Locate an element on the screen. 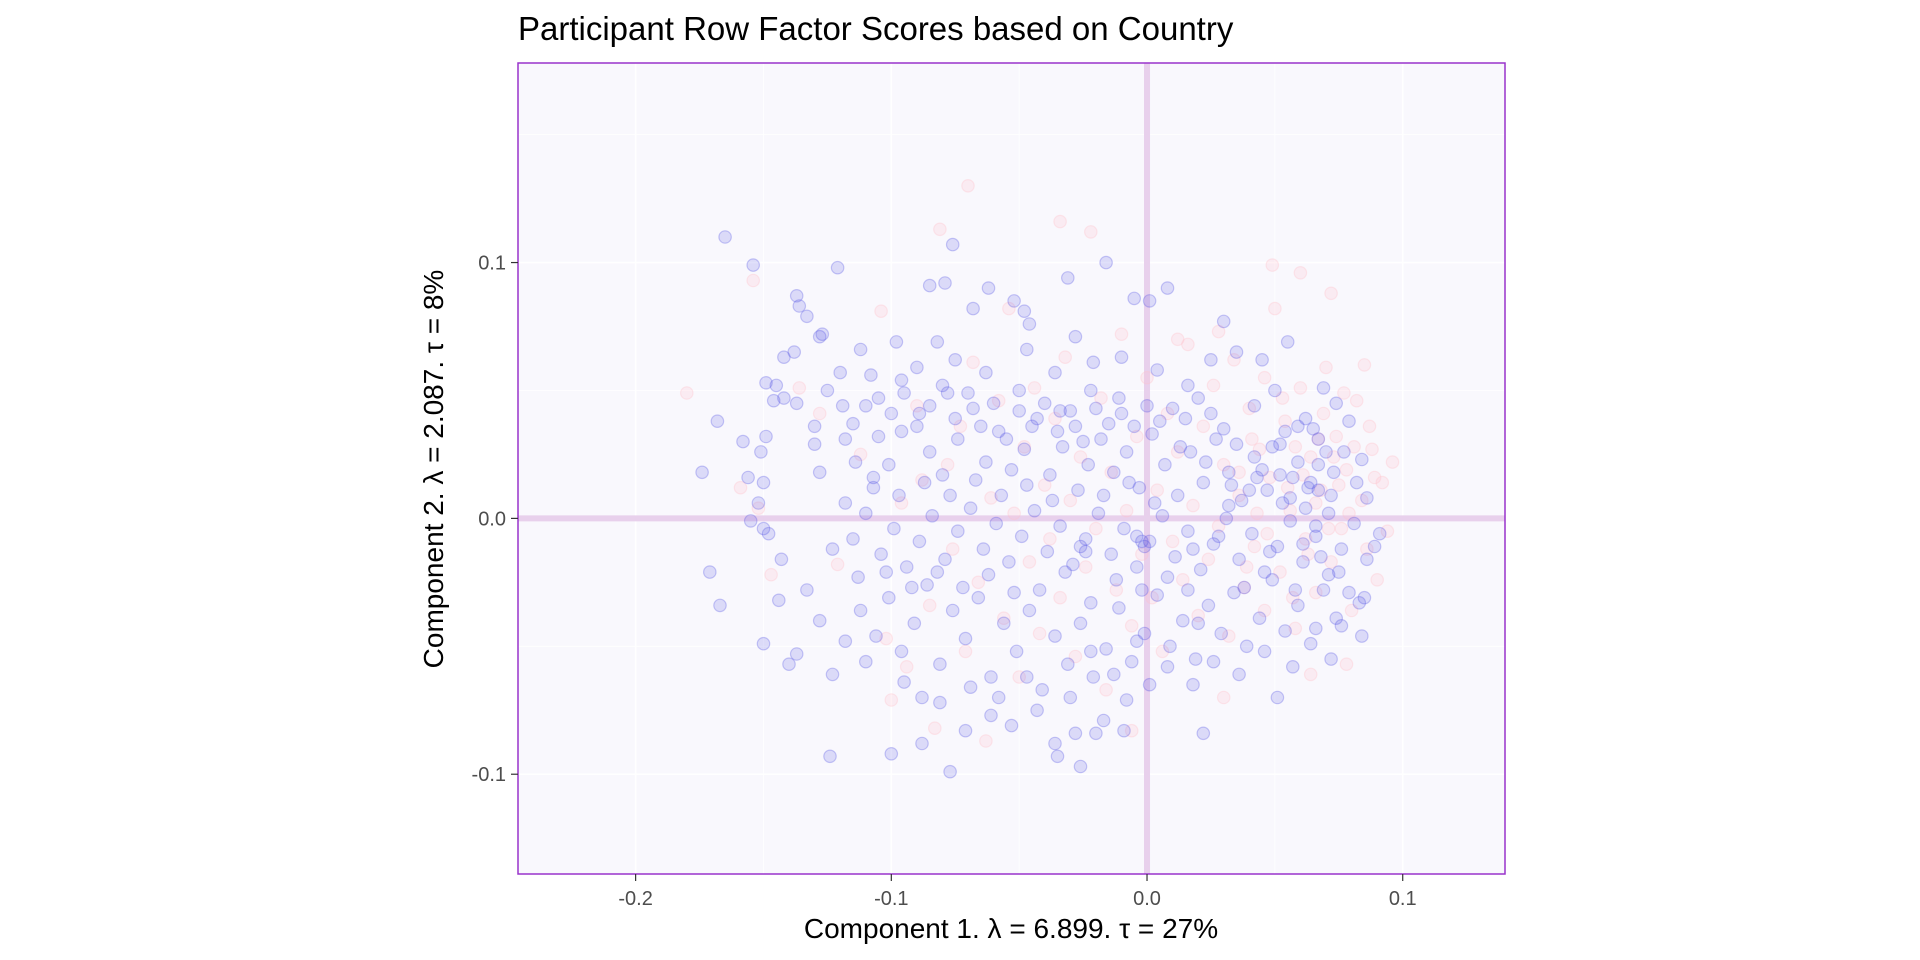 This screenshot has height=960, width=1920. x-axis-title: Component 1. λ = 6.899. τ = 27% is located at coordinates (1011, 928).